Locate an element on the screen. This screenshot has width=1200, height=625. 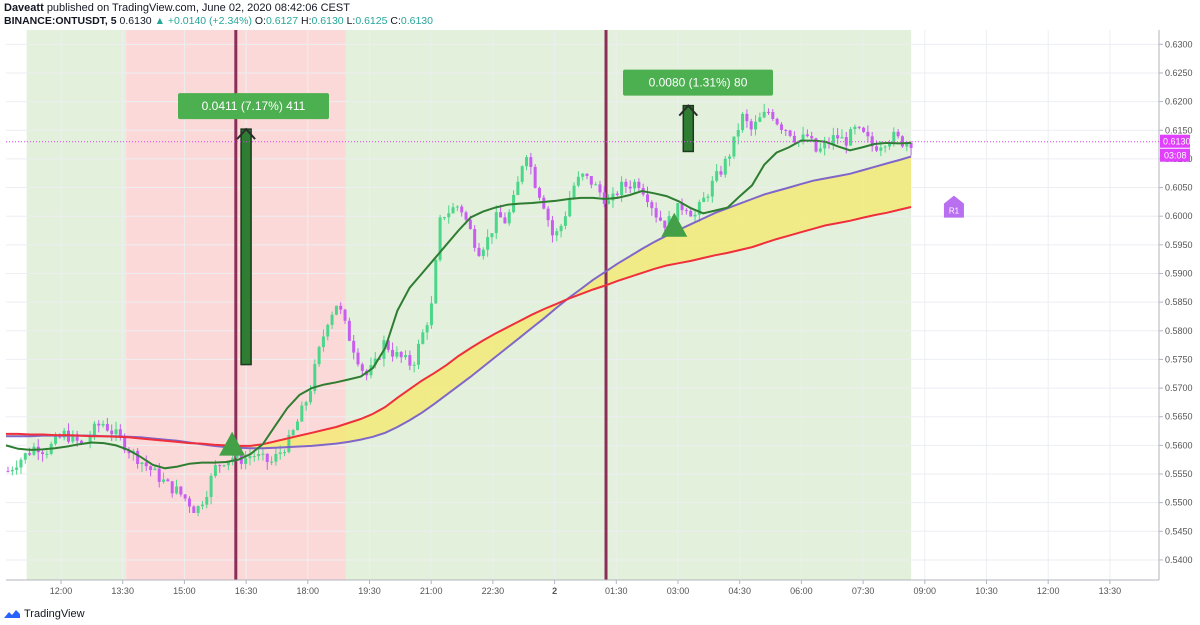
price-tick-label: 0.6150 is located at coordinates (1179, 130).